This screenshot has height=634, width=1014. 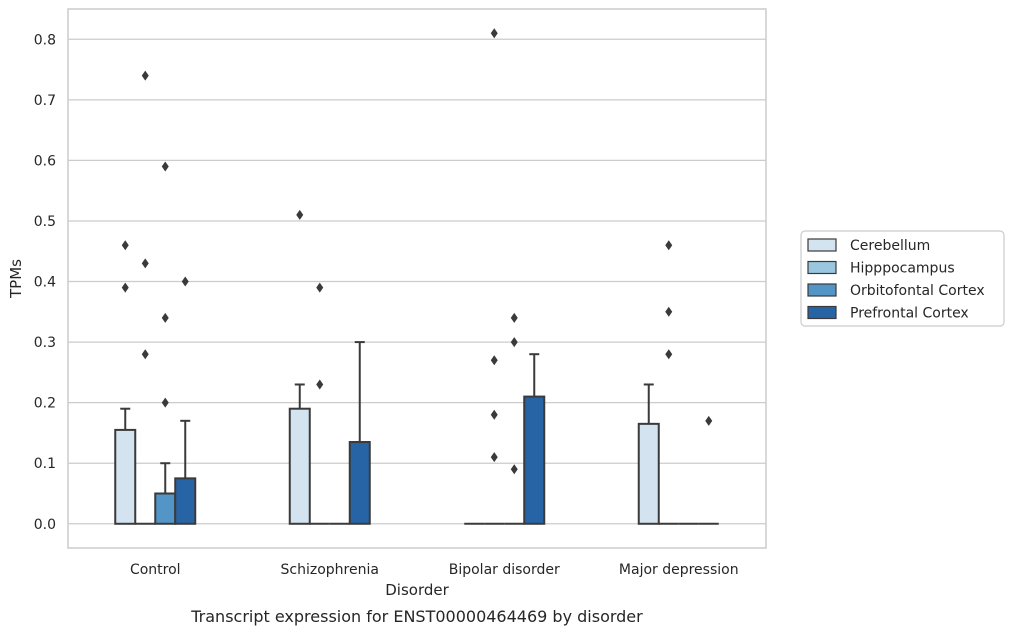 I want to click on y-tick-label: 0.1, so click(x=45, y=464).